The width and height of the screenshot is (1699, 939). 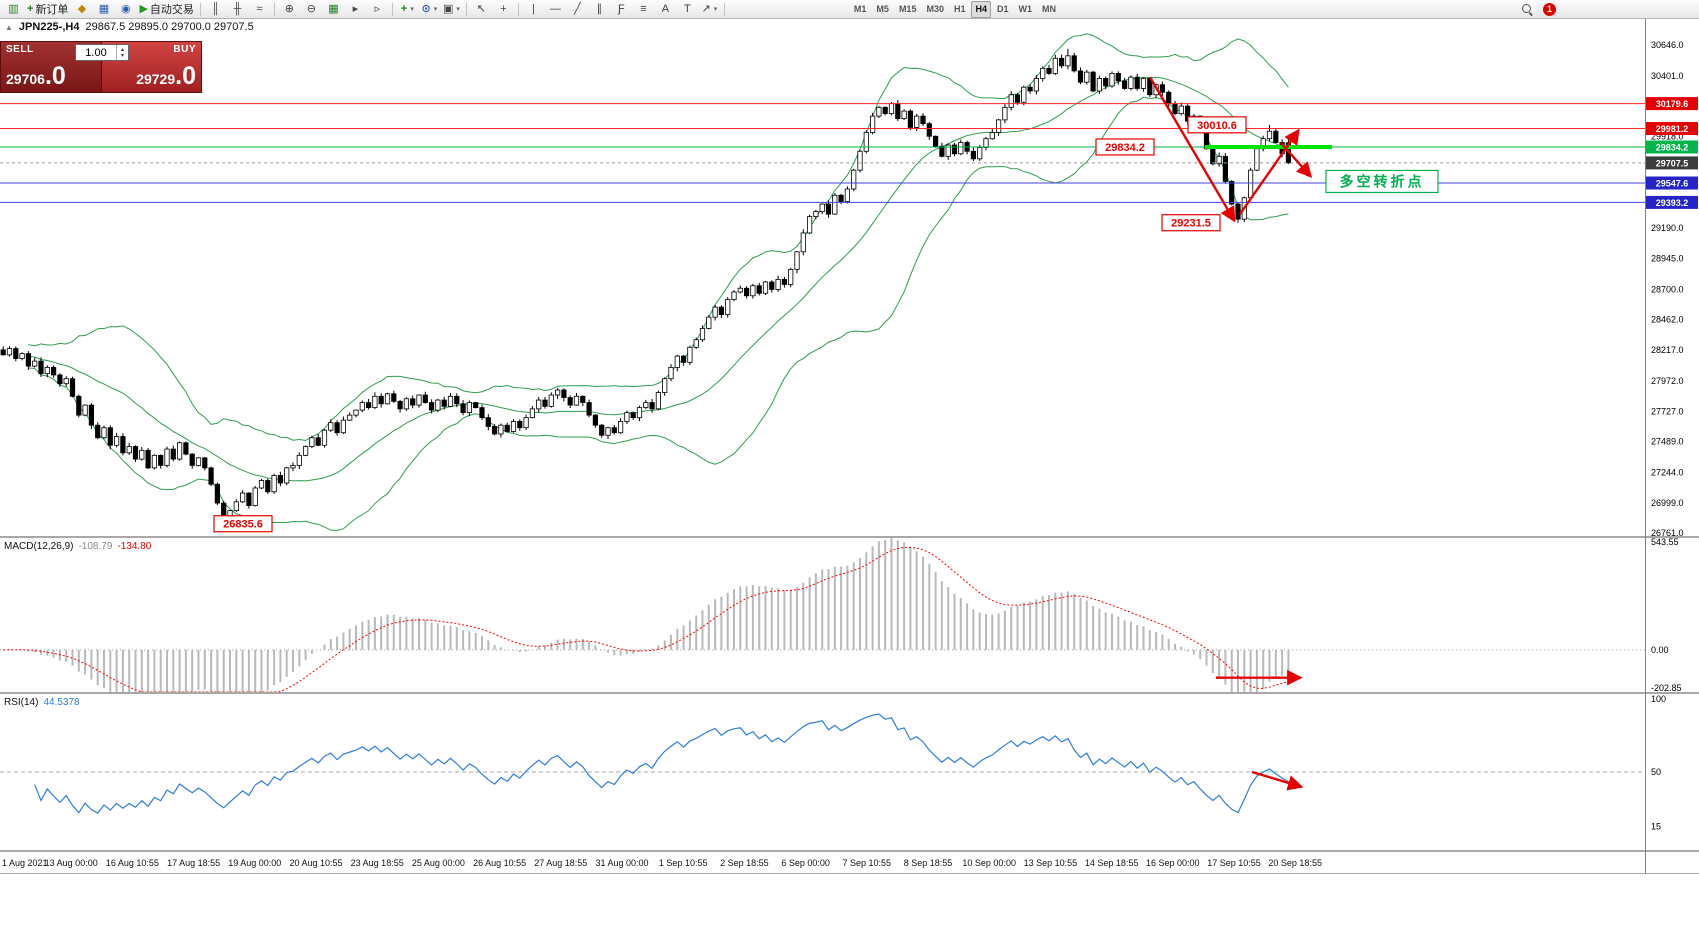 I want to click on autotrading-label: 自动交易, so click(x=171, y=10).